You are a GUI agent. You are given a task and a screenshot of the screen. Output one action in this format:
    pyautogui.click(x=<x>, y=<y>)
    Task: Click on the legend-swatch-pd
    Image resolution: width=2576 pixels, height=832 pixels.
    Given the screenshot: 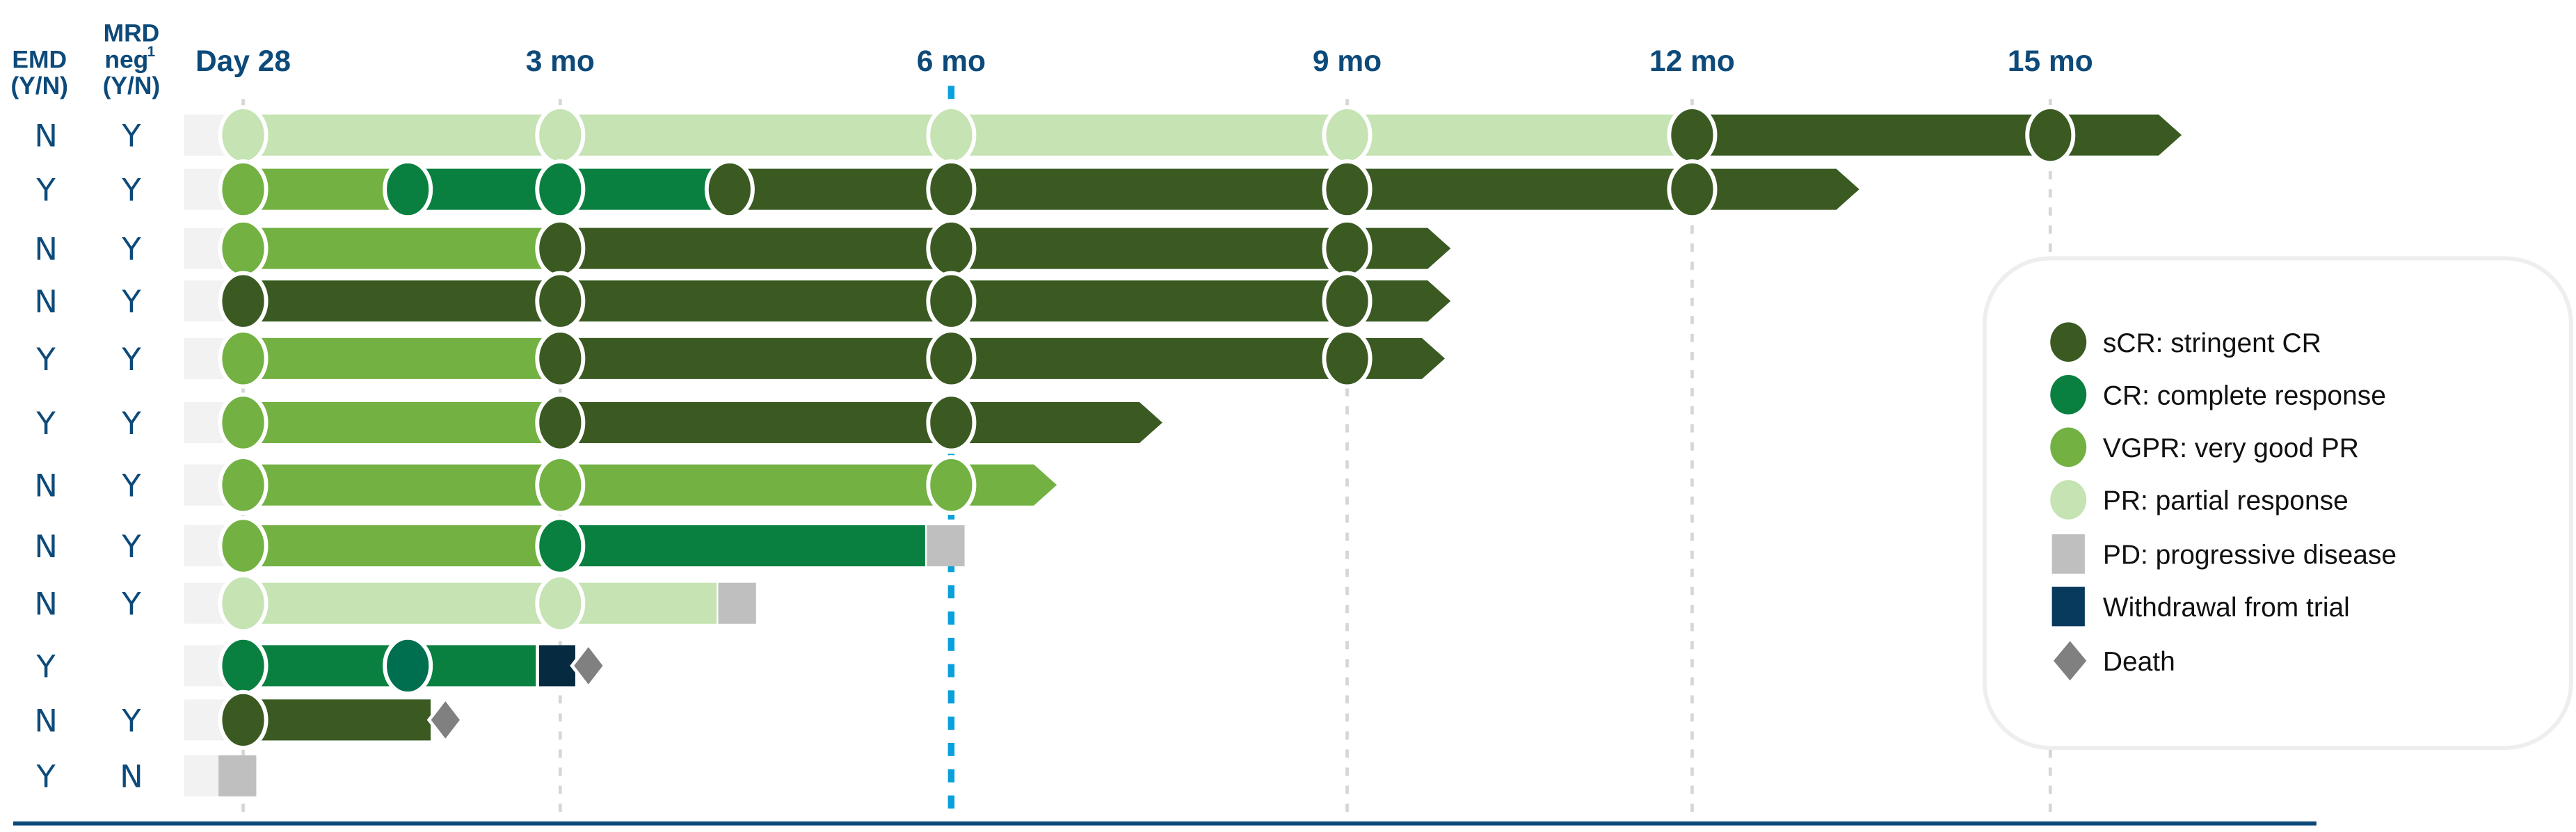 What is the action you would take?
    pyautogui.click(x=2068, y=554)
    